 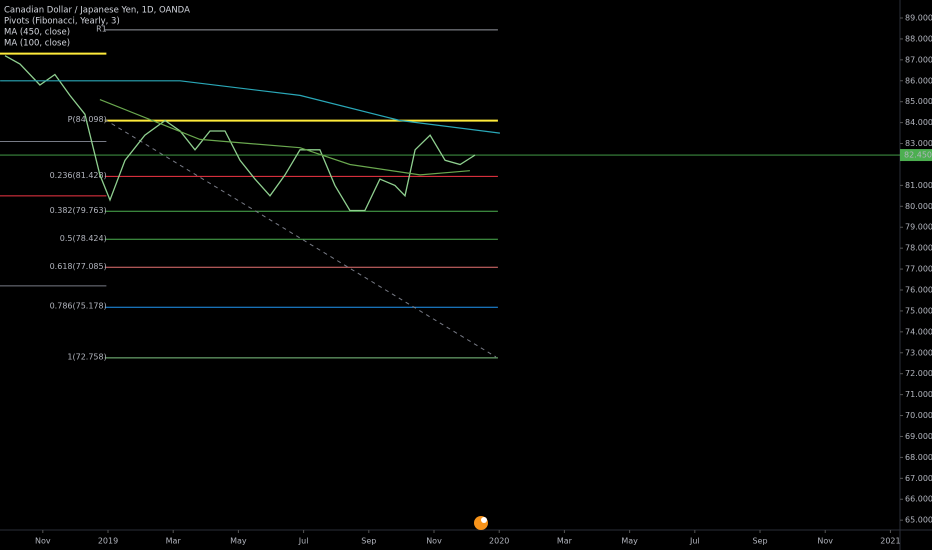 I want to click on level-label: 1(72.758), so click(x=86, y=356).